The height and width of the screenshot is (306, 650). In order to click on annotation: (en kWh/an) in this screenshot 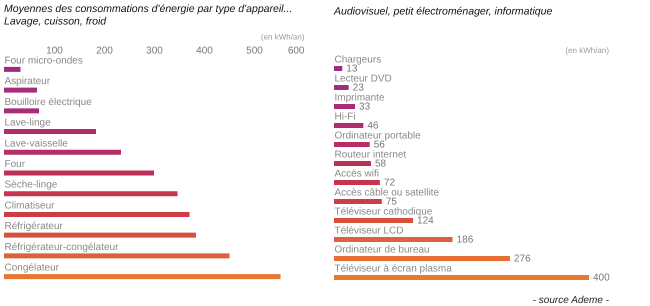, I will do `click(587, 50)`.